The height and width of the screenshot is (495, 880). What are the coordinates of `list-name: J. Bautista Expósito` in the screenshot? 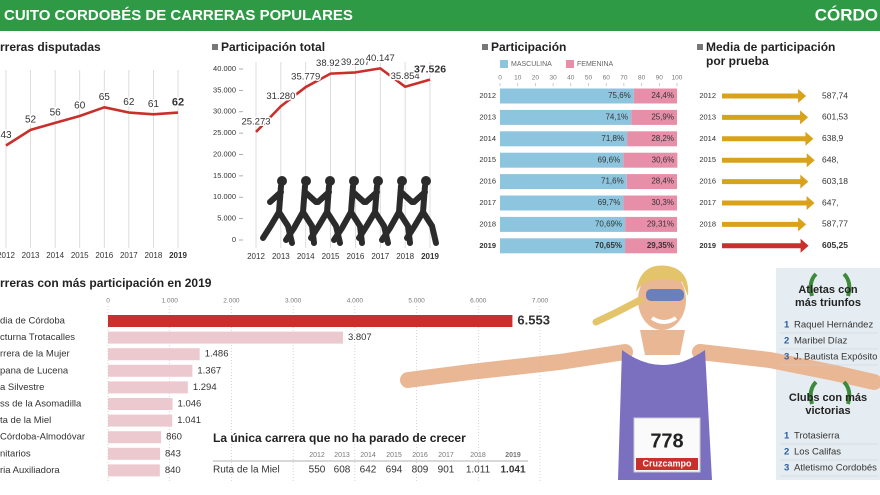 It's located at (835, 357).